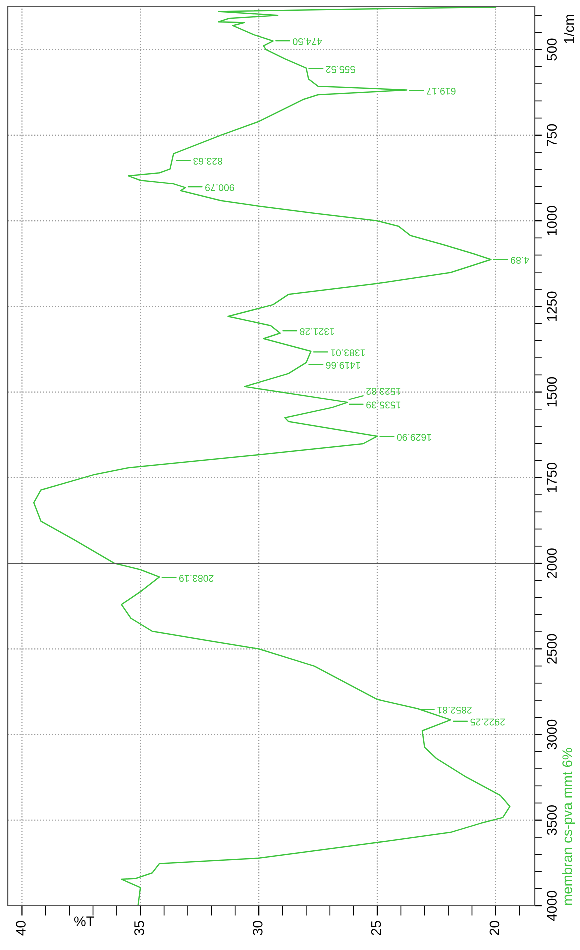  What do you see at coordinates (257, 928) in the screenshot?
I see `x-tick-label: 30` at bounding box center [257, 928].